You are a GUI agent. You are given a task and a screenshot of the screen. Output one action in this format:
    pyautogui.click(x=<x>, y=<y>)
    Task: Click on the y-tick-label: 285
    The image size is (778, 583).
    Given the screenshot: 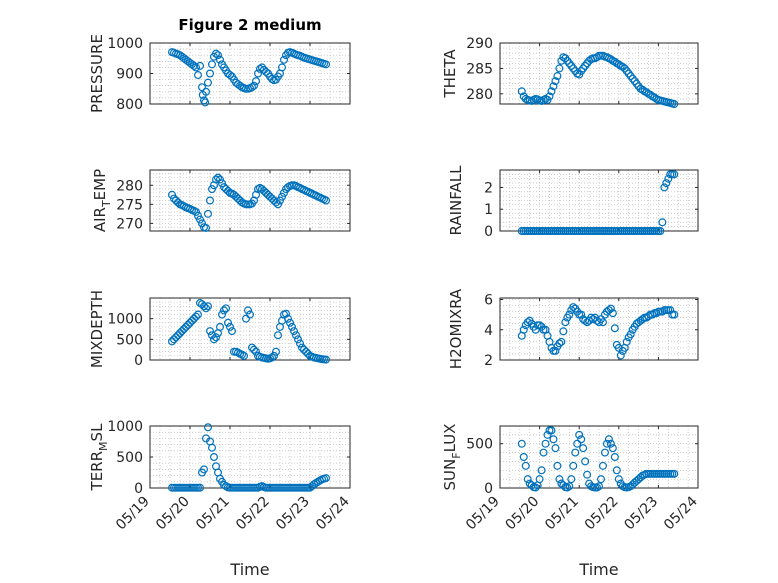 What is the action you would take?
    pyautogui.click(x=479, y=69)
    